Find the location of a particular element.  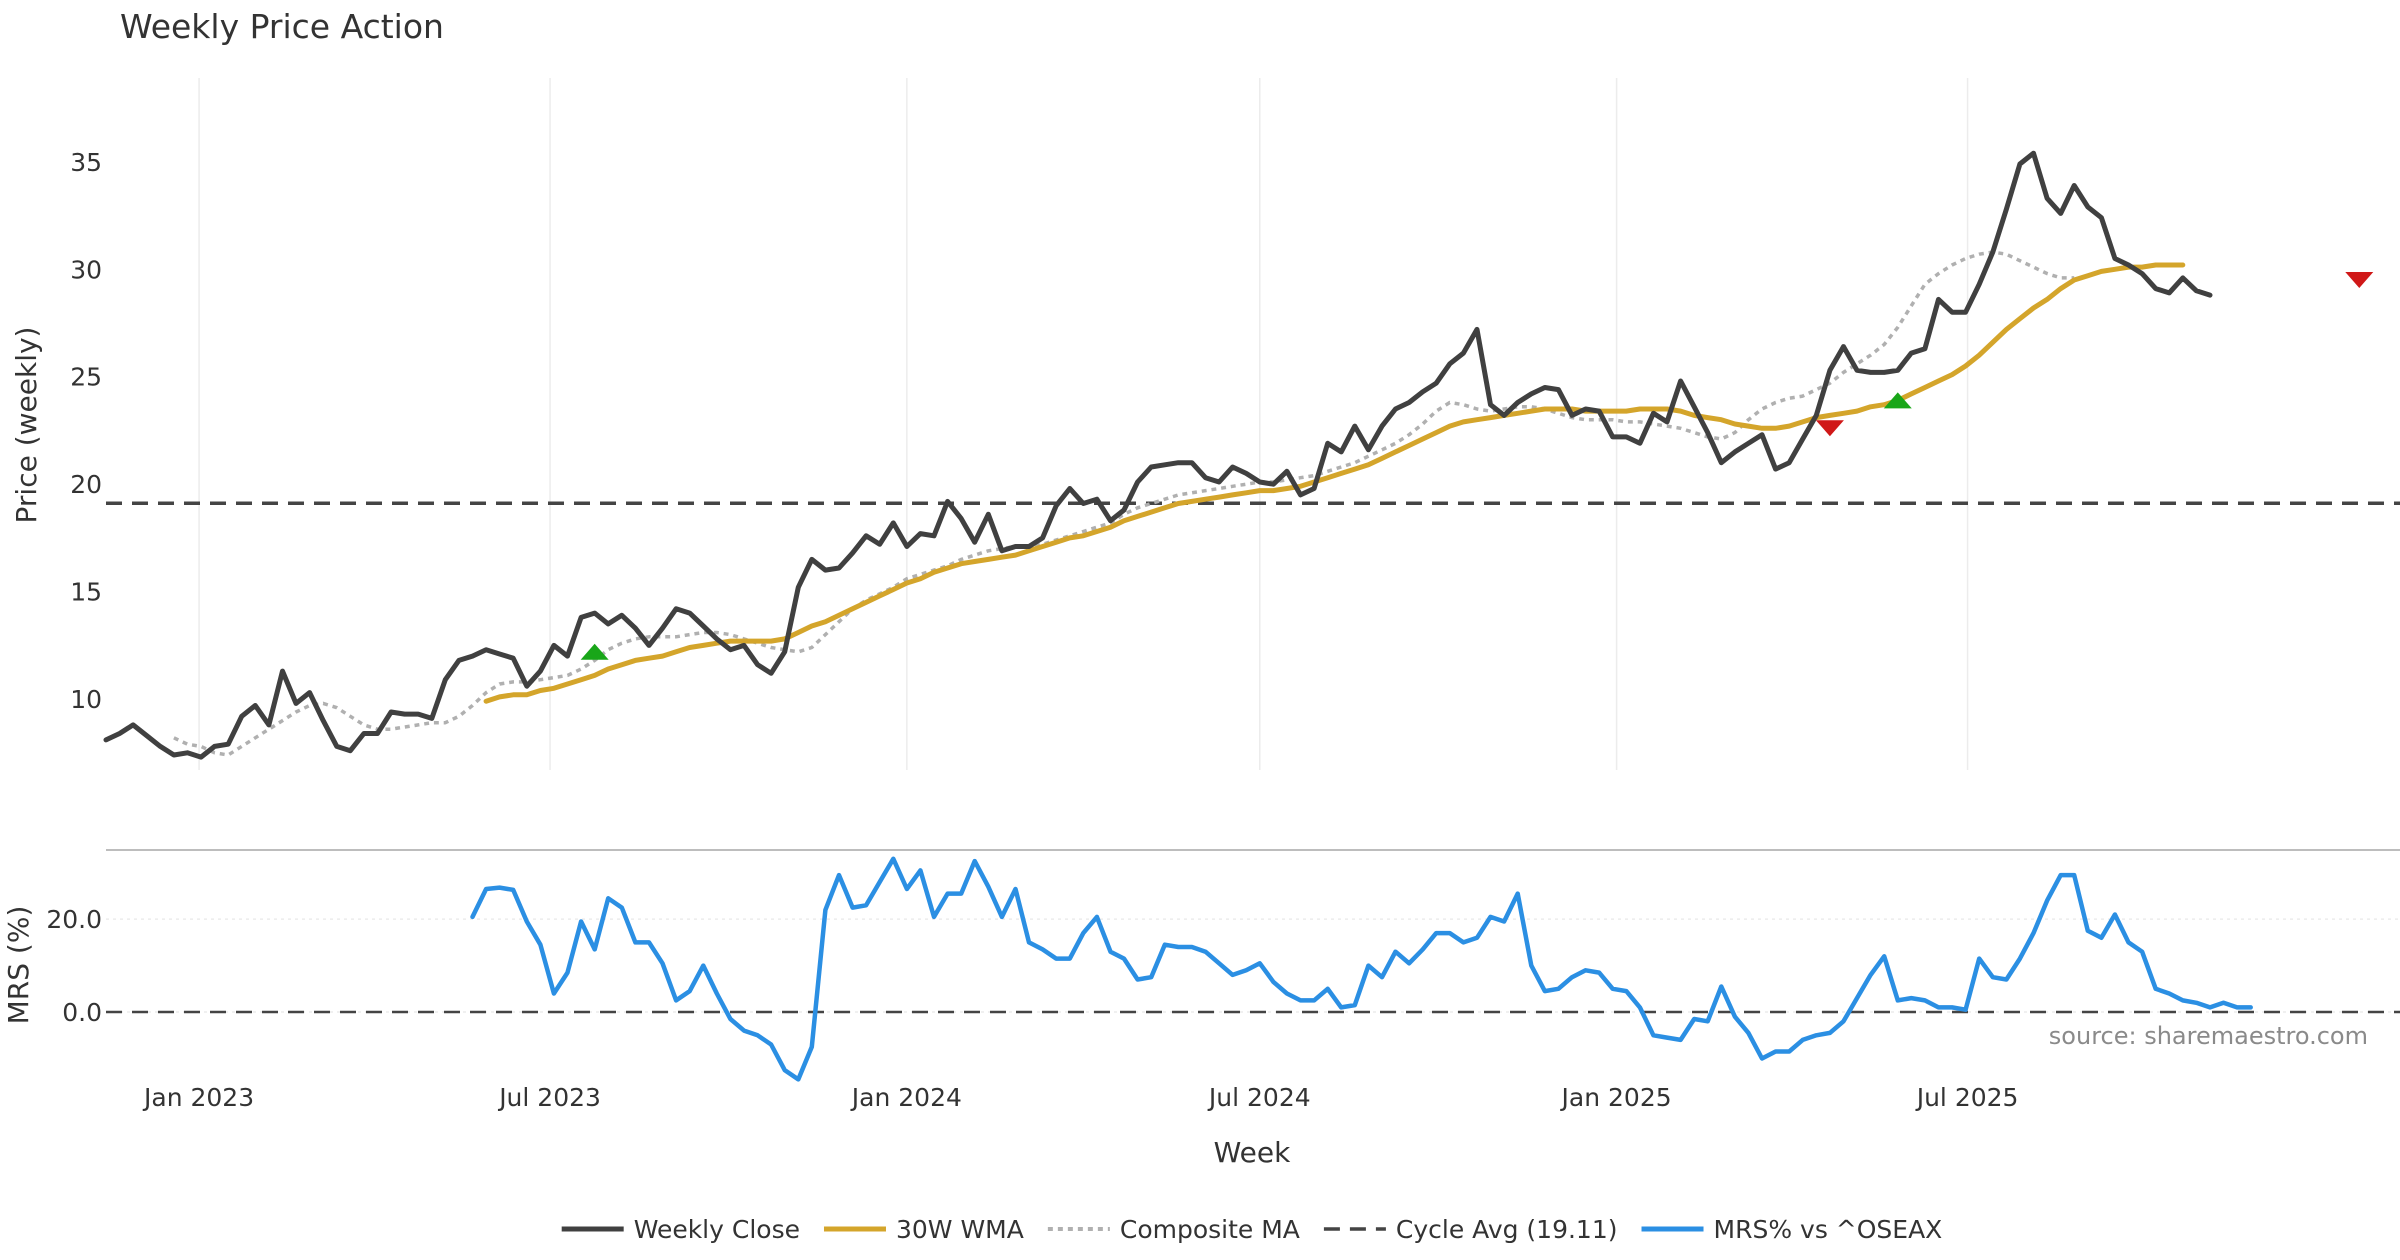

price-y-tick-label: 35 is located at coordinates (86, 162).